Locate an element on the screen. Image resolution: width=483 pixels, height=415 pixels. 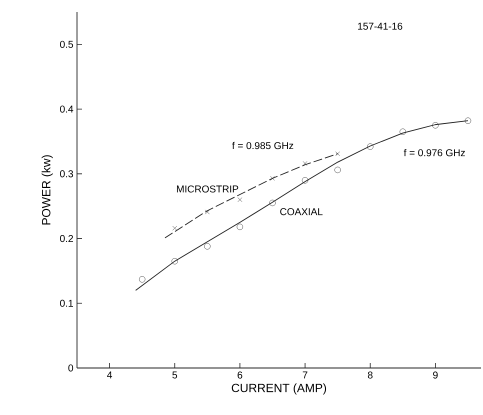
annotation: f = 0.976 GHz is located at coordinates (434, 152).